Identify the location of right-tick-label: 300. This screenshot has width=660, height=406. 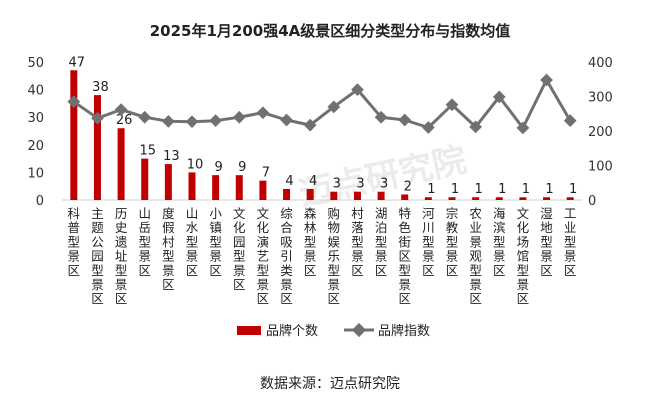
(600, 98).